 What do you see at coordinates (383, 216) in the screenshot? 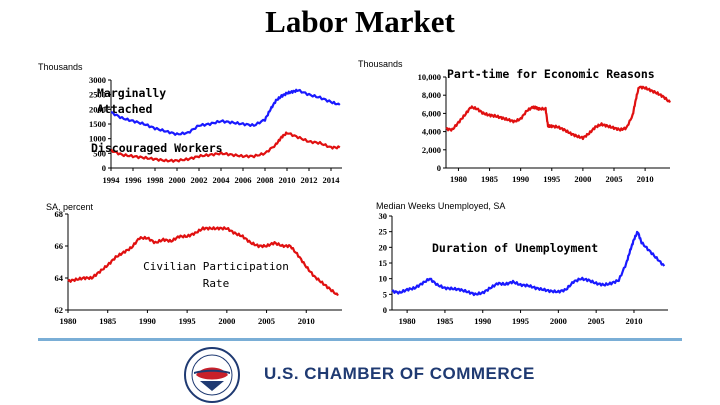
I see `y-tick-label: 30` at bounding box center [383, 216].